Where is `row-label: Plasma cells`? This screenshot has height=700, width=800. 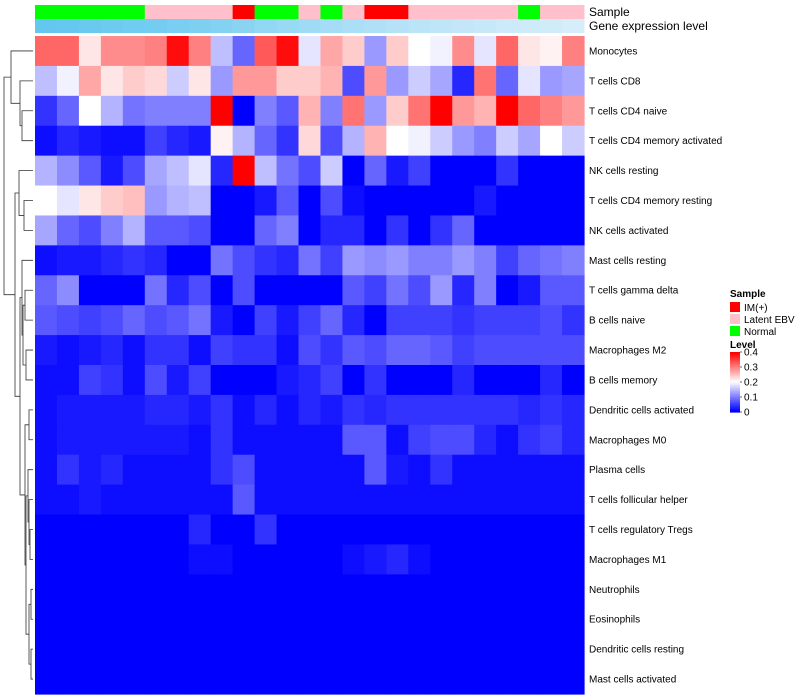
row-label: Plasma cells is located at coordinates (617, 470).